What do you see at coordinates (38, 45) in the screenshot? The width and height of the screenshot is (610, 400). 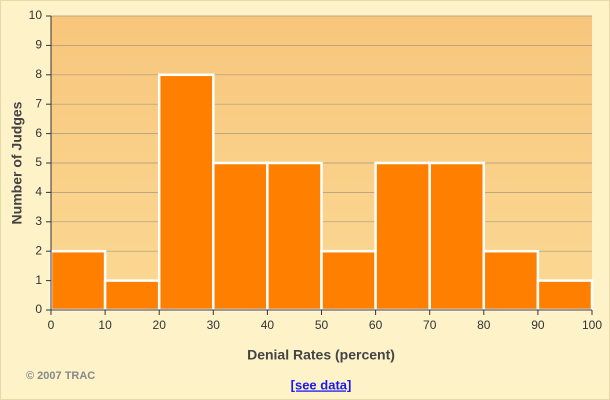 I see `y-tick-label: 9` at bounding box center [38, 45].